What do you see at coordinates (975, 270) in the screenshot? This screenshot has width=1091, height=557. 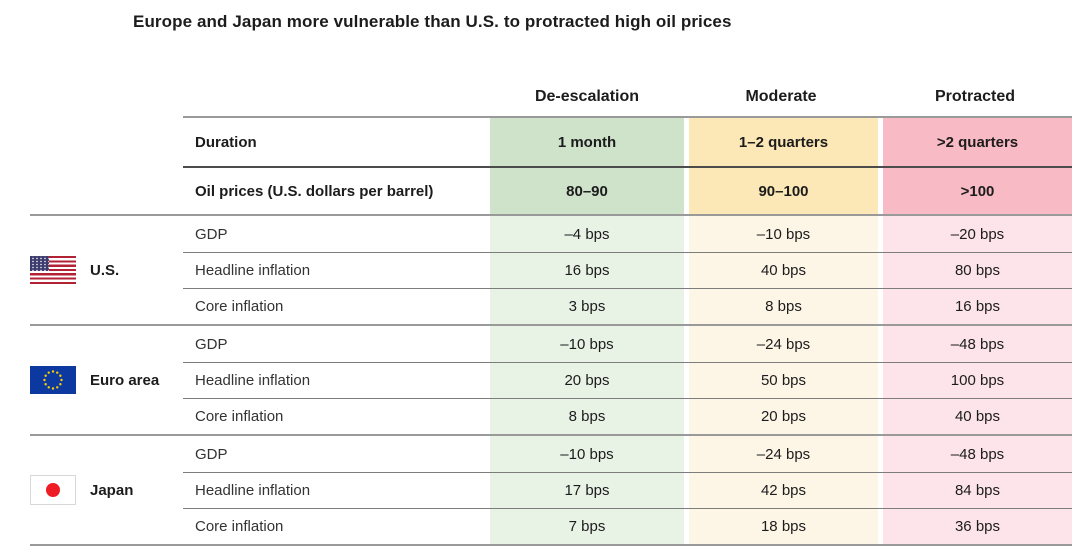 I see `cell-value: 80 bps` at bounding box center [975, 270].